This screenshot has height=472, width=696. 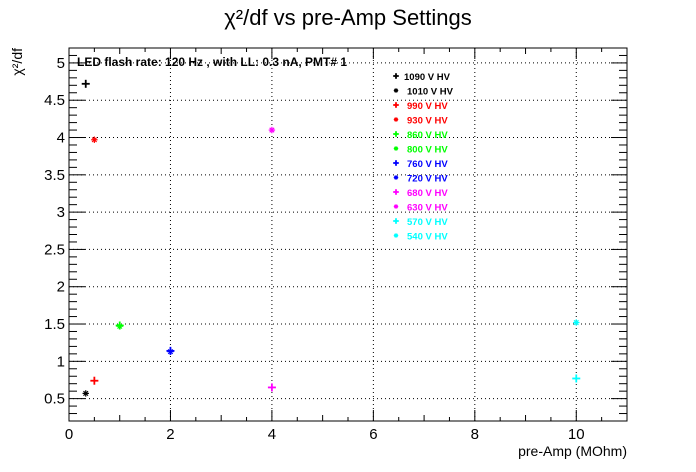 What do you see at coordinates (427, 150) in the screenshot?
I see `legend-label: 800 V HV` at bounding box center [427, 150].